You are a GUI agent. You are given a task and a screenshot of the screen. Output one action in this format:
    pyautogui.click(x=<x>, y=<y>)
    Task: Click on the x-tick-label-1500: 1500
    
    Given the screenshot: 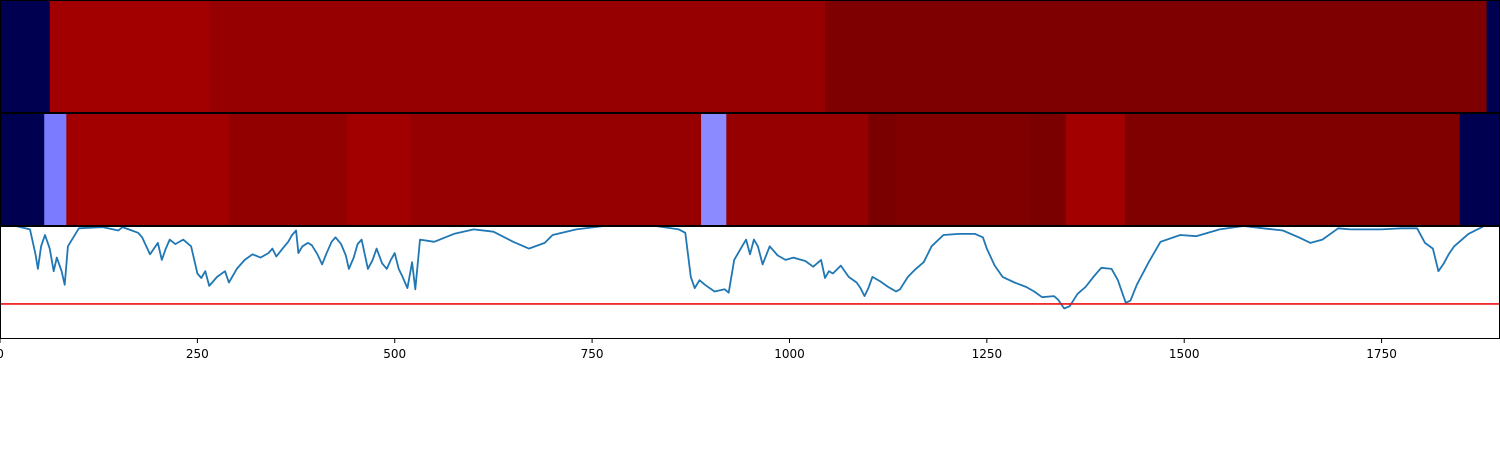 What is the action you would take?
    pyautogui.click(x=1184, y=354)
    